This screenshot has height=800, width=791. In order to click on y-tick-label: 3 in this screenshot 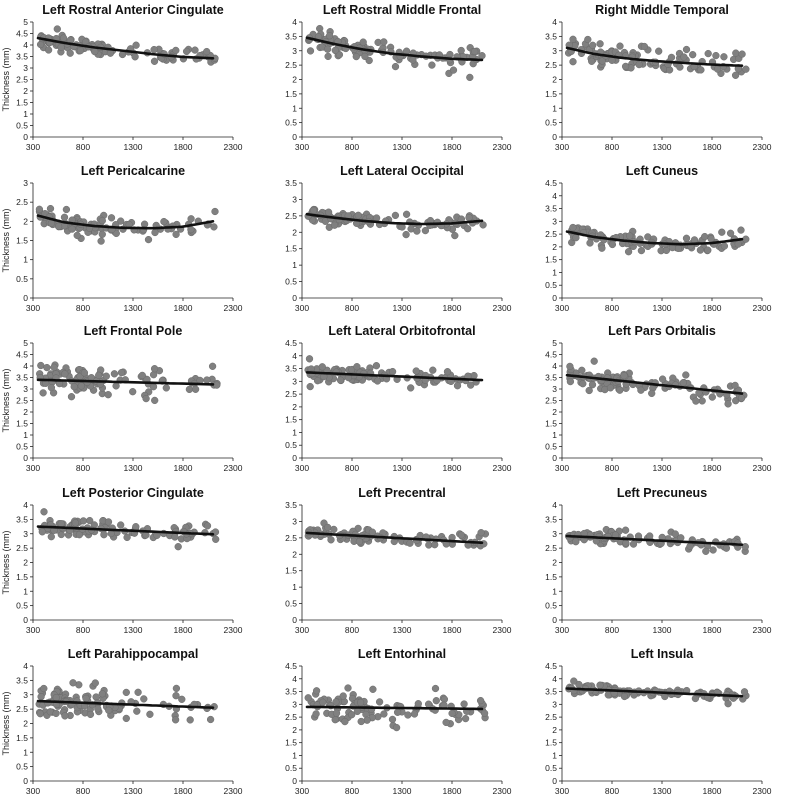, I will do `click(25, 68)`.